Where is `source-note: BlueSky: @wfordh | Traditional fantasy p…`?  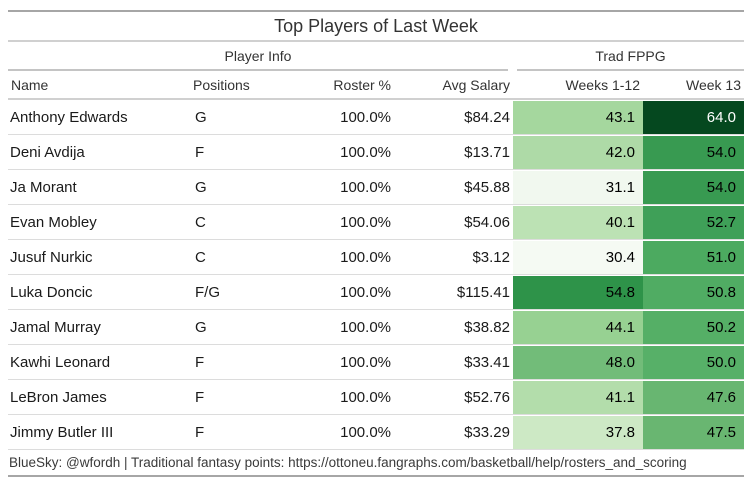 source-note: BlueSky: @wfordh | Traditional fantasy p… is located at coordinates (376, 463).